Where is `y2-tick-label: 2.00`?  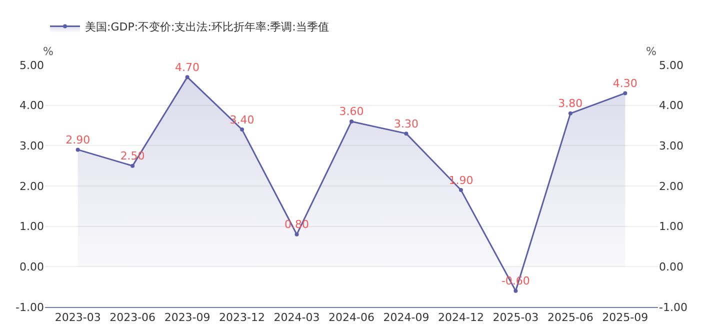 y2-tick-label: 2.00 is located at coordinates (671, 186).